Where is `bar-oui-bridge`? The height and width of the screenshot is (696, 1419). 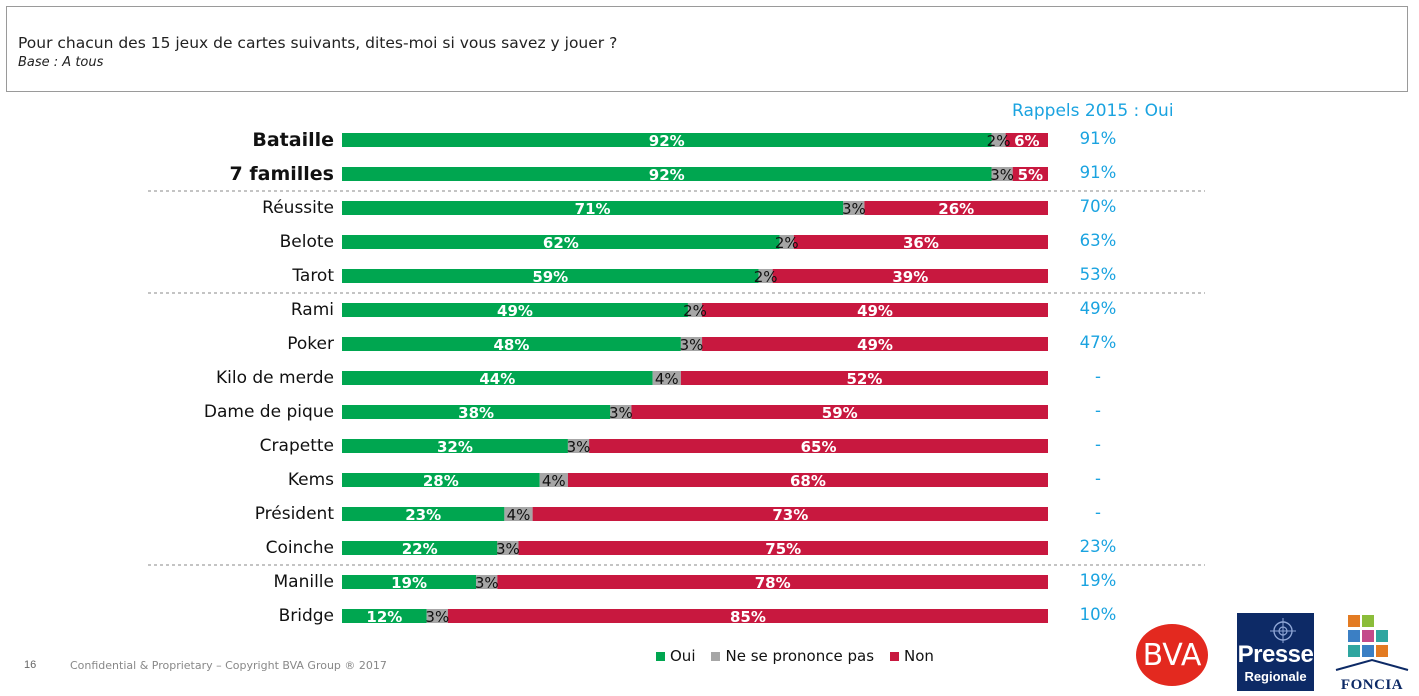 bar-oui-bridge is located at coordinates (384, 616).